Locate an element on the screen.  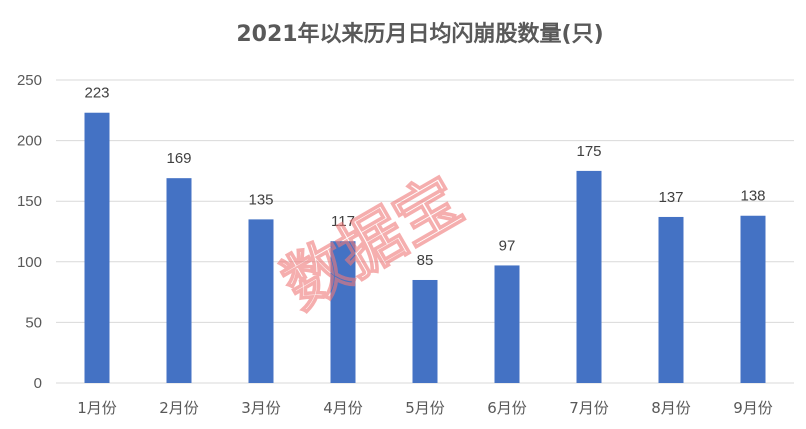
category-label: 2月份 is located at coordinates (179, 408).